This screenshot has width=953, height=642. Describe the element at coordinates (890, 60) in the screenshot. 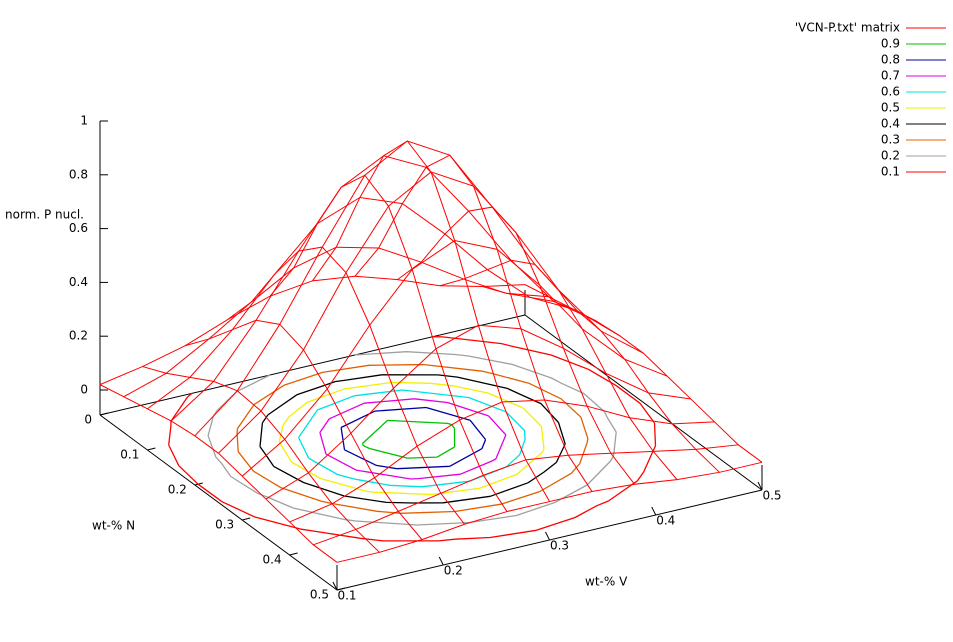

I see `legend-label: 0.8` at that location.